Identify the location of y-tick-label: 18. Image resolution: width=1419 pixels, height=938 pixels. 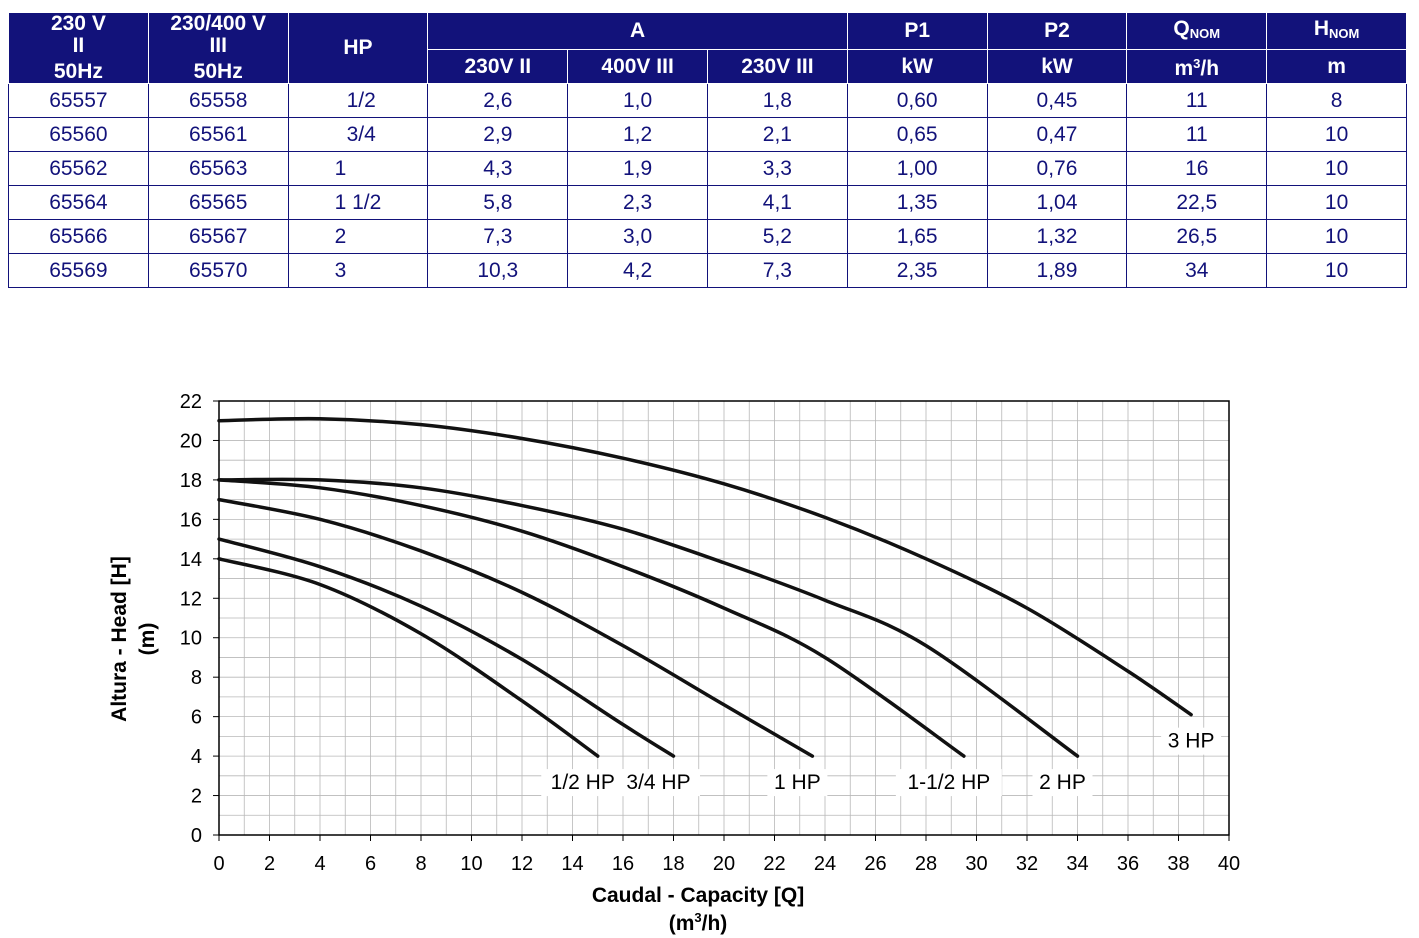
(191, 481).